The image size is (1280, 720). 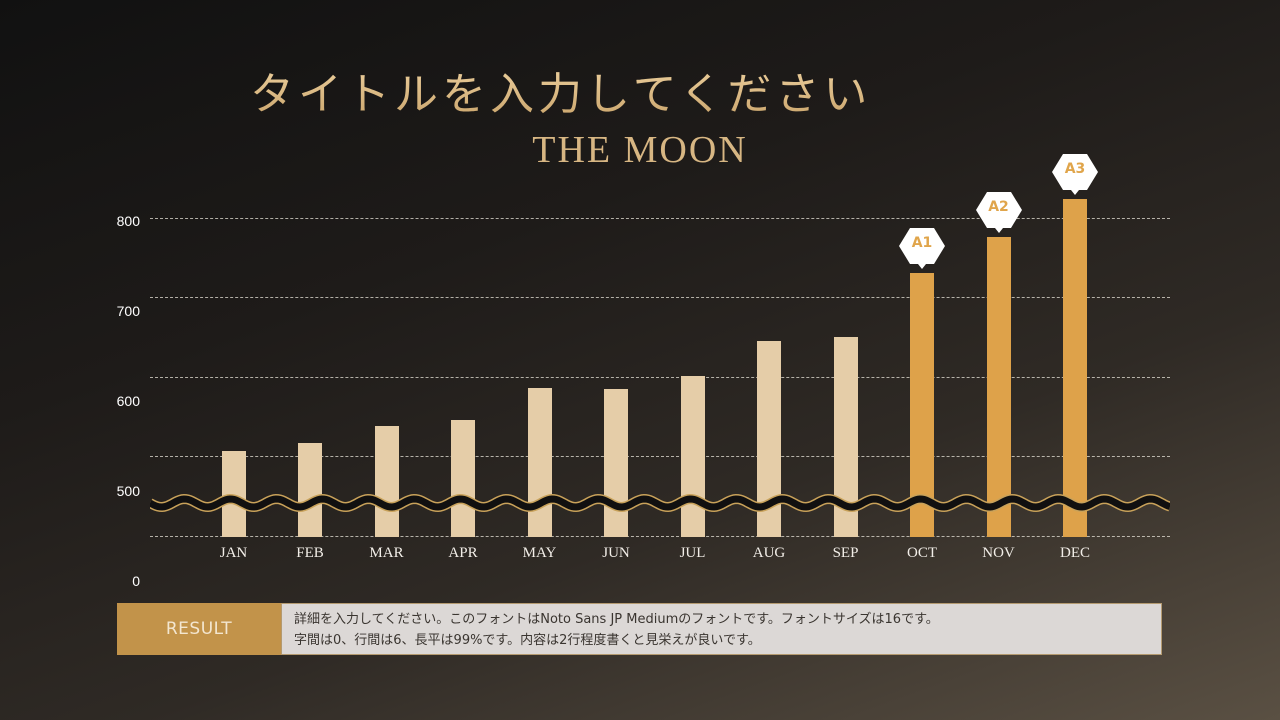 I want to click on hexagon-badge-icon: A2, so click(x=999, y=212).